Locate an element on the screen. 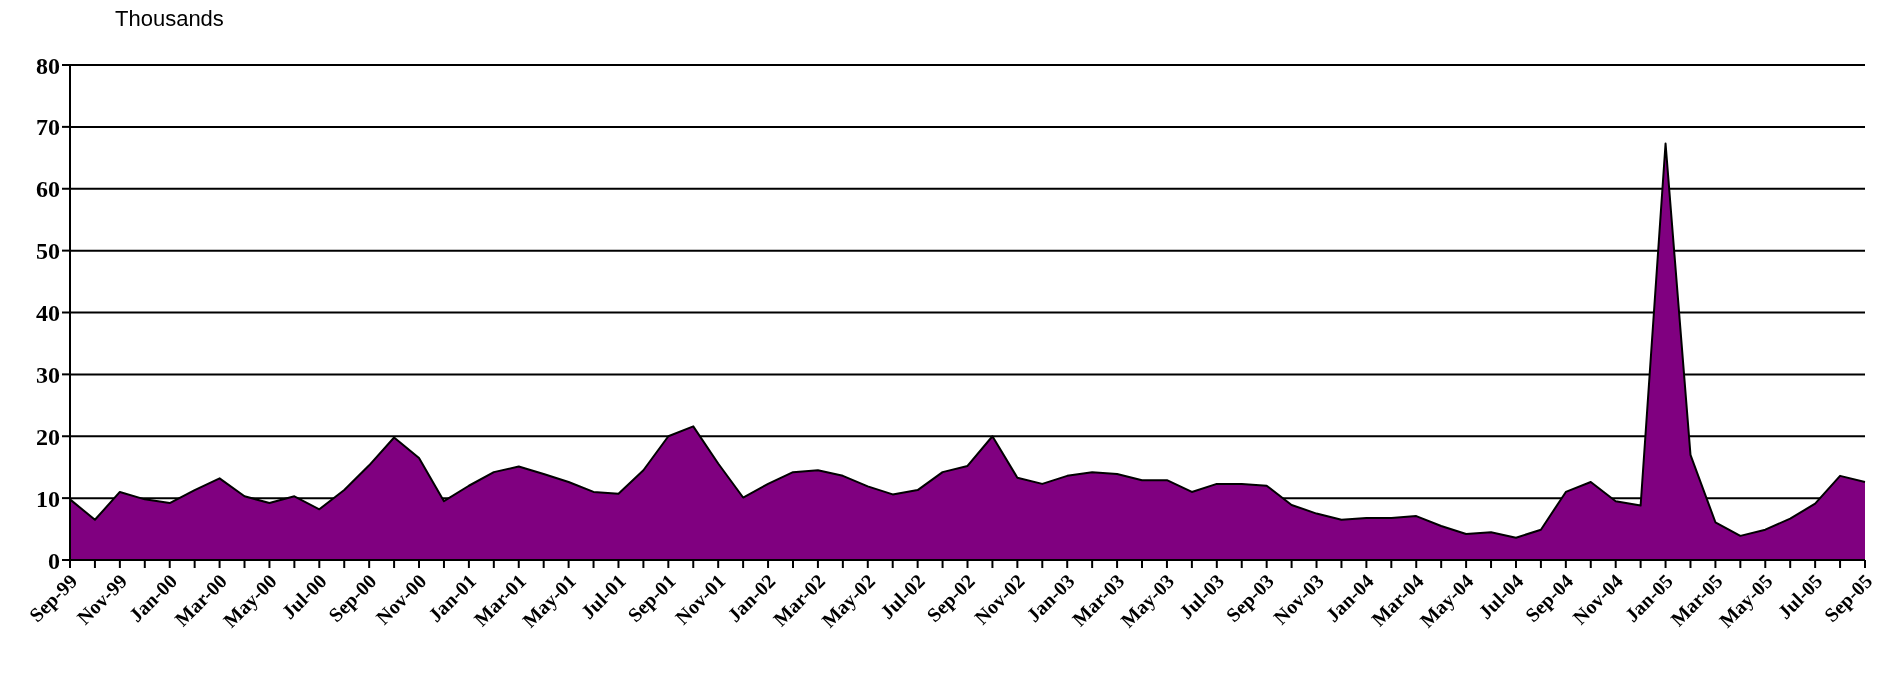 Image resolution: width=1883 pixels, height=673 pixels. y-axis-title: Thousands is located at coordinates (169, 19).